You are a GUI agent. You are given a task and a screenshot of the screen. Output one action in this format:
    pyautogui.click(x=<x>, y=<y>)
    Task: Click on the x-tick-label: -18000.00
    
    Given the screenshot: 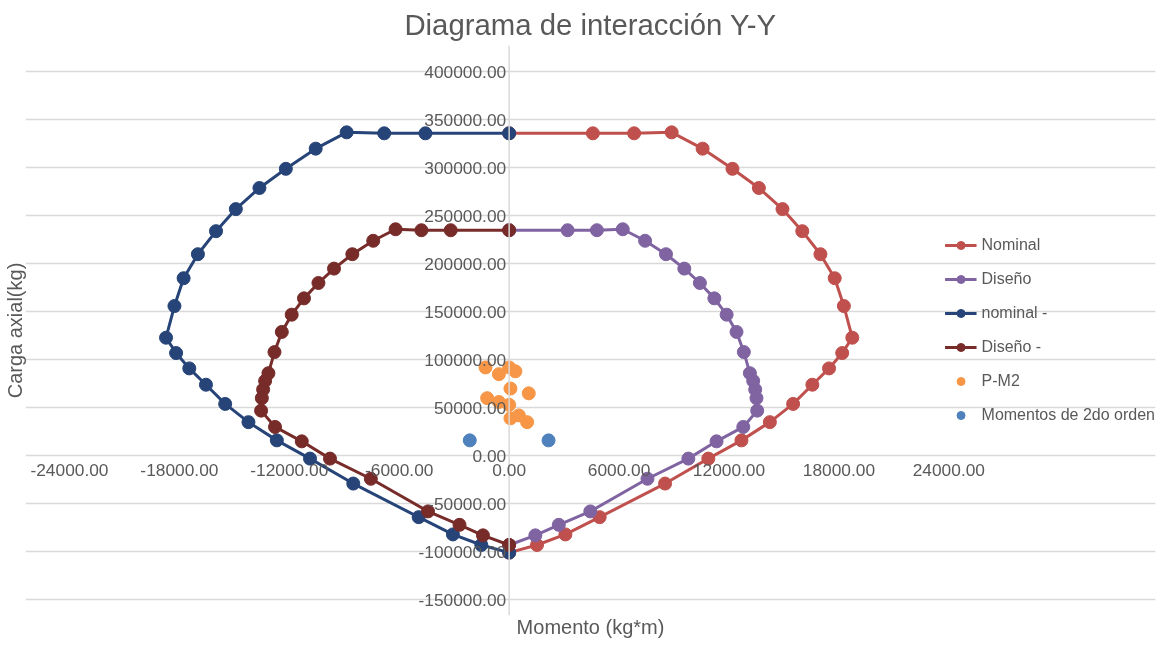 What is the action you would take?
    pyautogui.click(x=179, y=469)
    